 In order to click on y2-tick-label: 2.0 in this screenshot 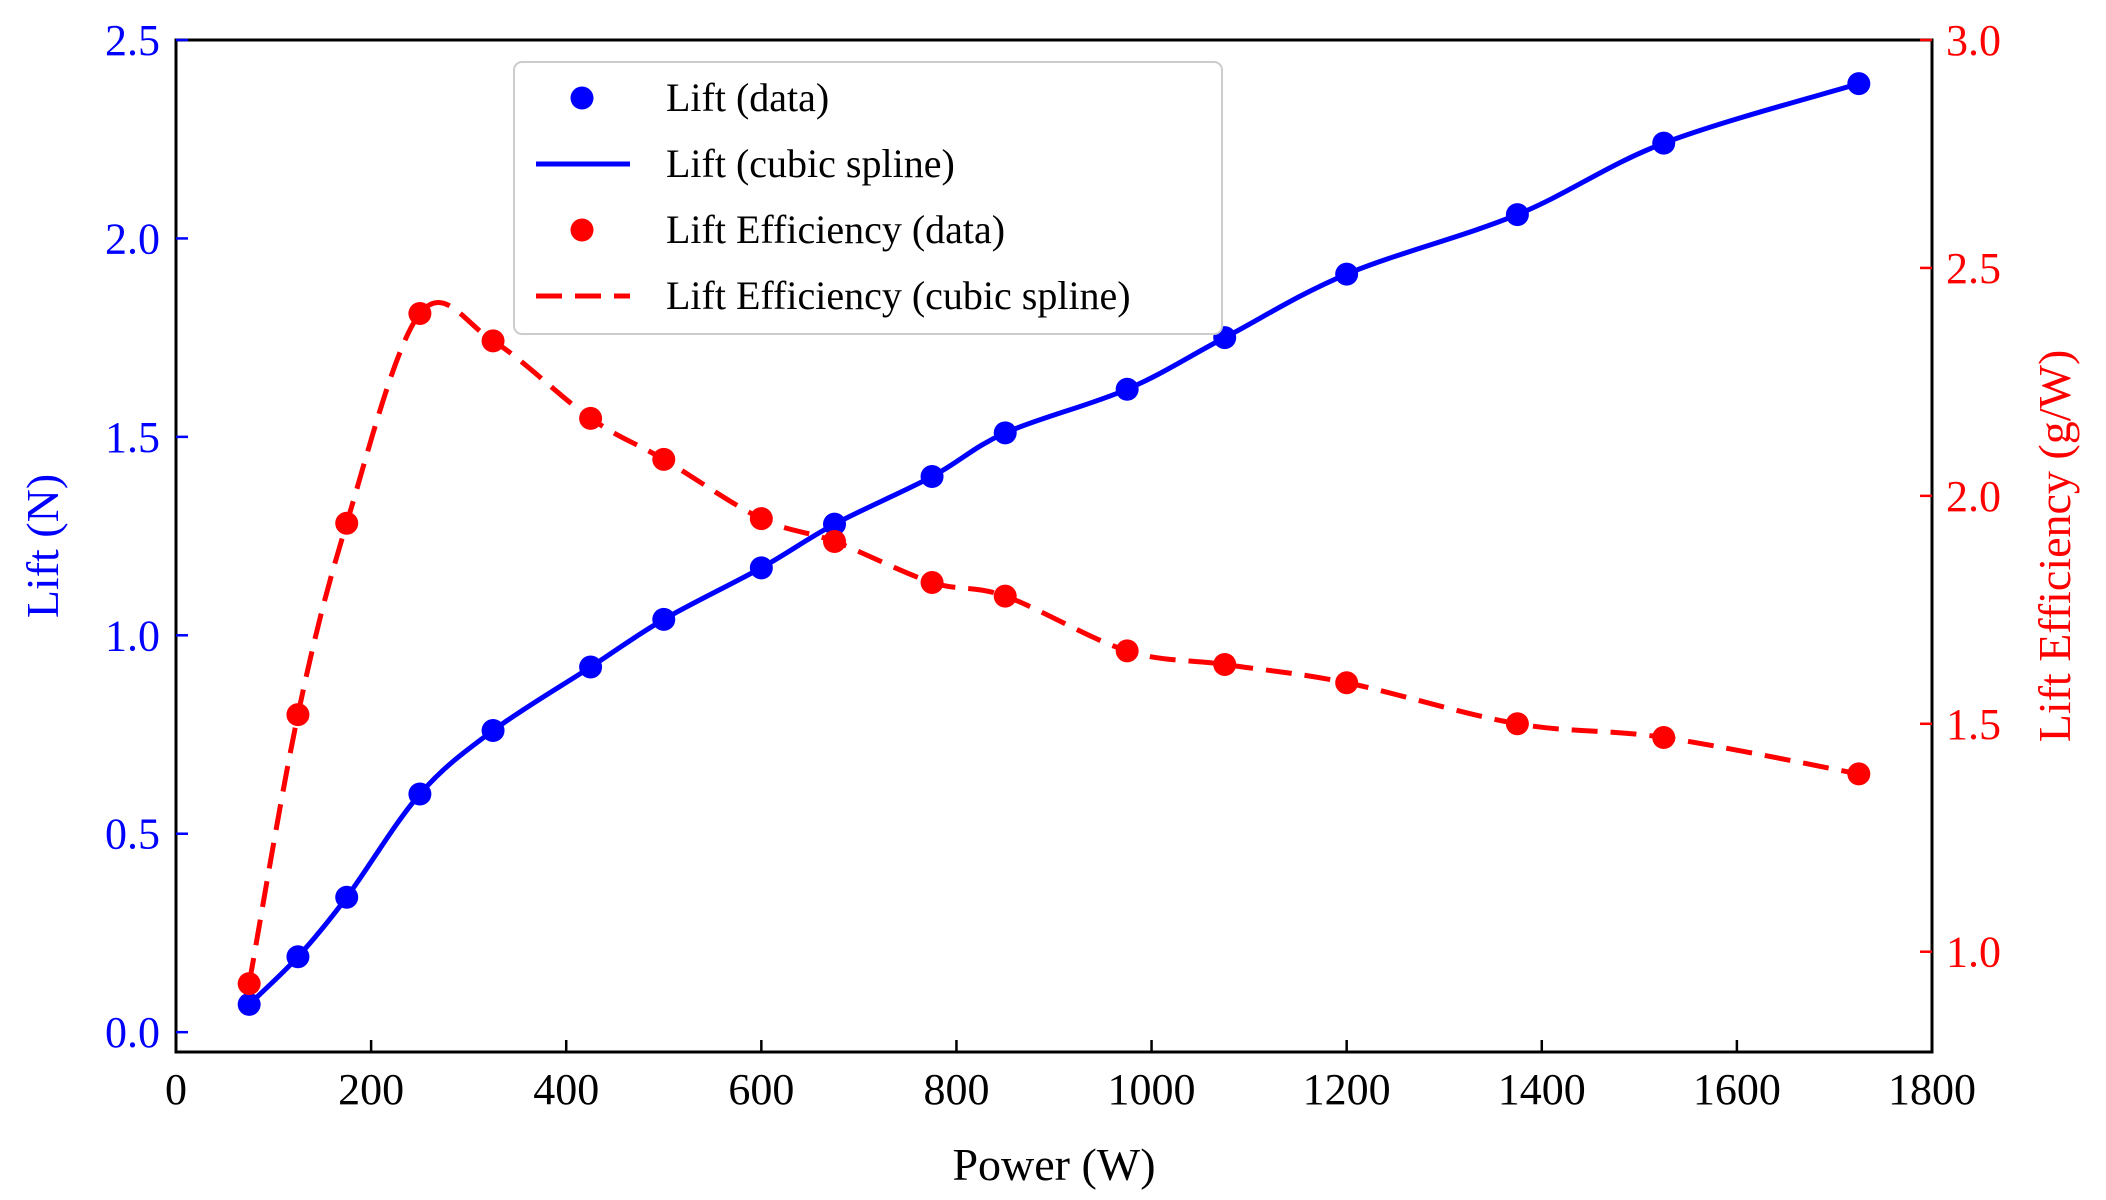, I will do `click(1973, 496)`.